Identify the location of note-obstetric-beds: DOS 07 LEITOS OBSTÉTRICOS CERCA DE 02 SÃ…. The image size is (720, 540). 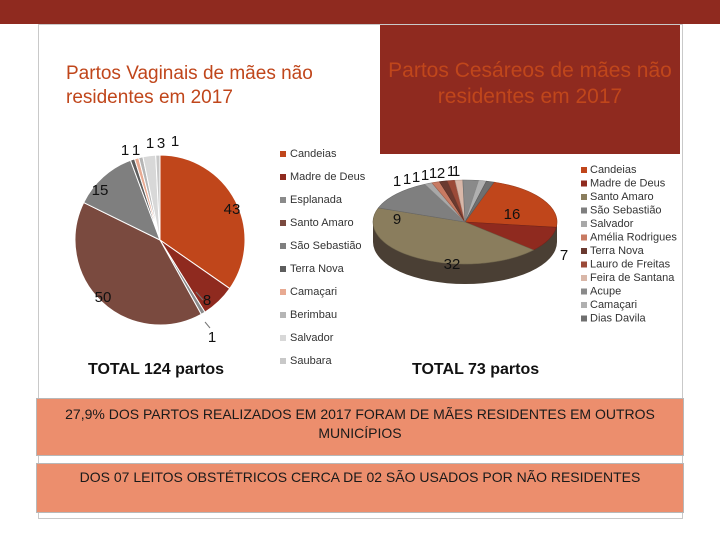
(360, 488).